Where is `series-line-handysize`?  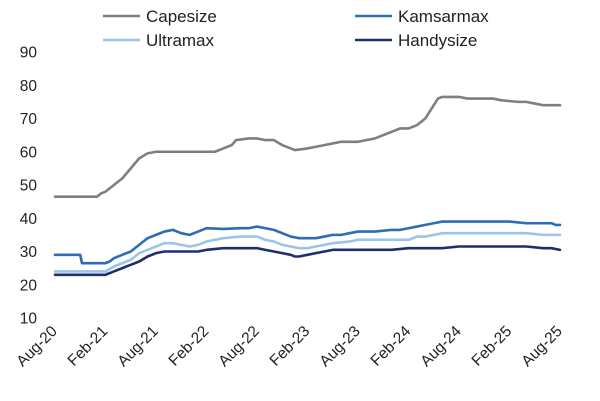
series-line-handysize is located at coordinates (307, 261).